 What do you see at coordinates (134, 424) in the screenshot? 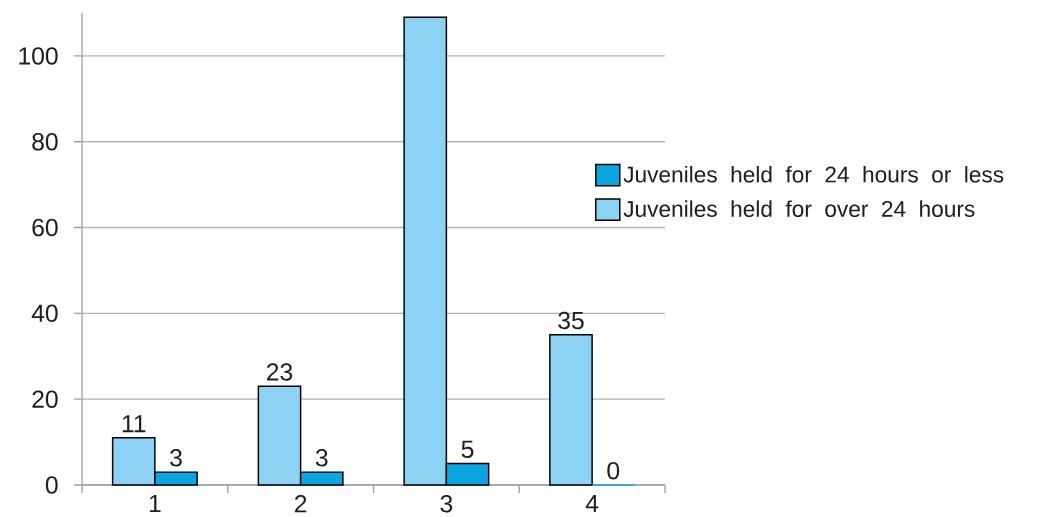
I see `data-label: 11` at bounding box center [134, 424].